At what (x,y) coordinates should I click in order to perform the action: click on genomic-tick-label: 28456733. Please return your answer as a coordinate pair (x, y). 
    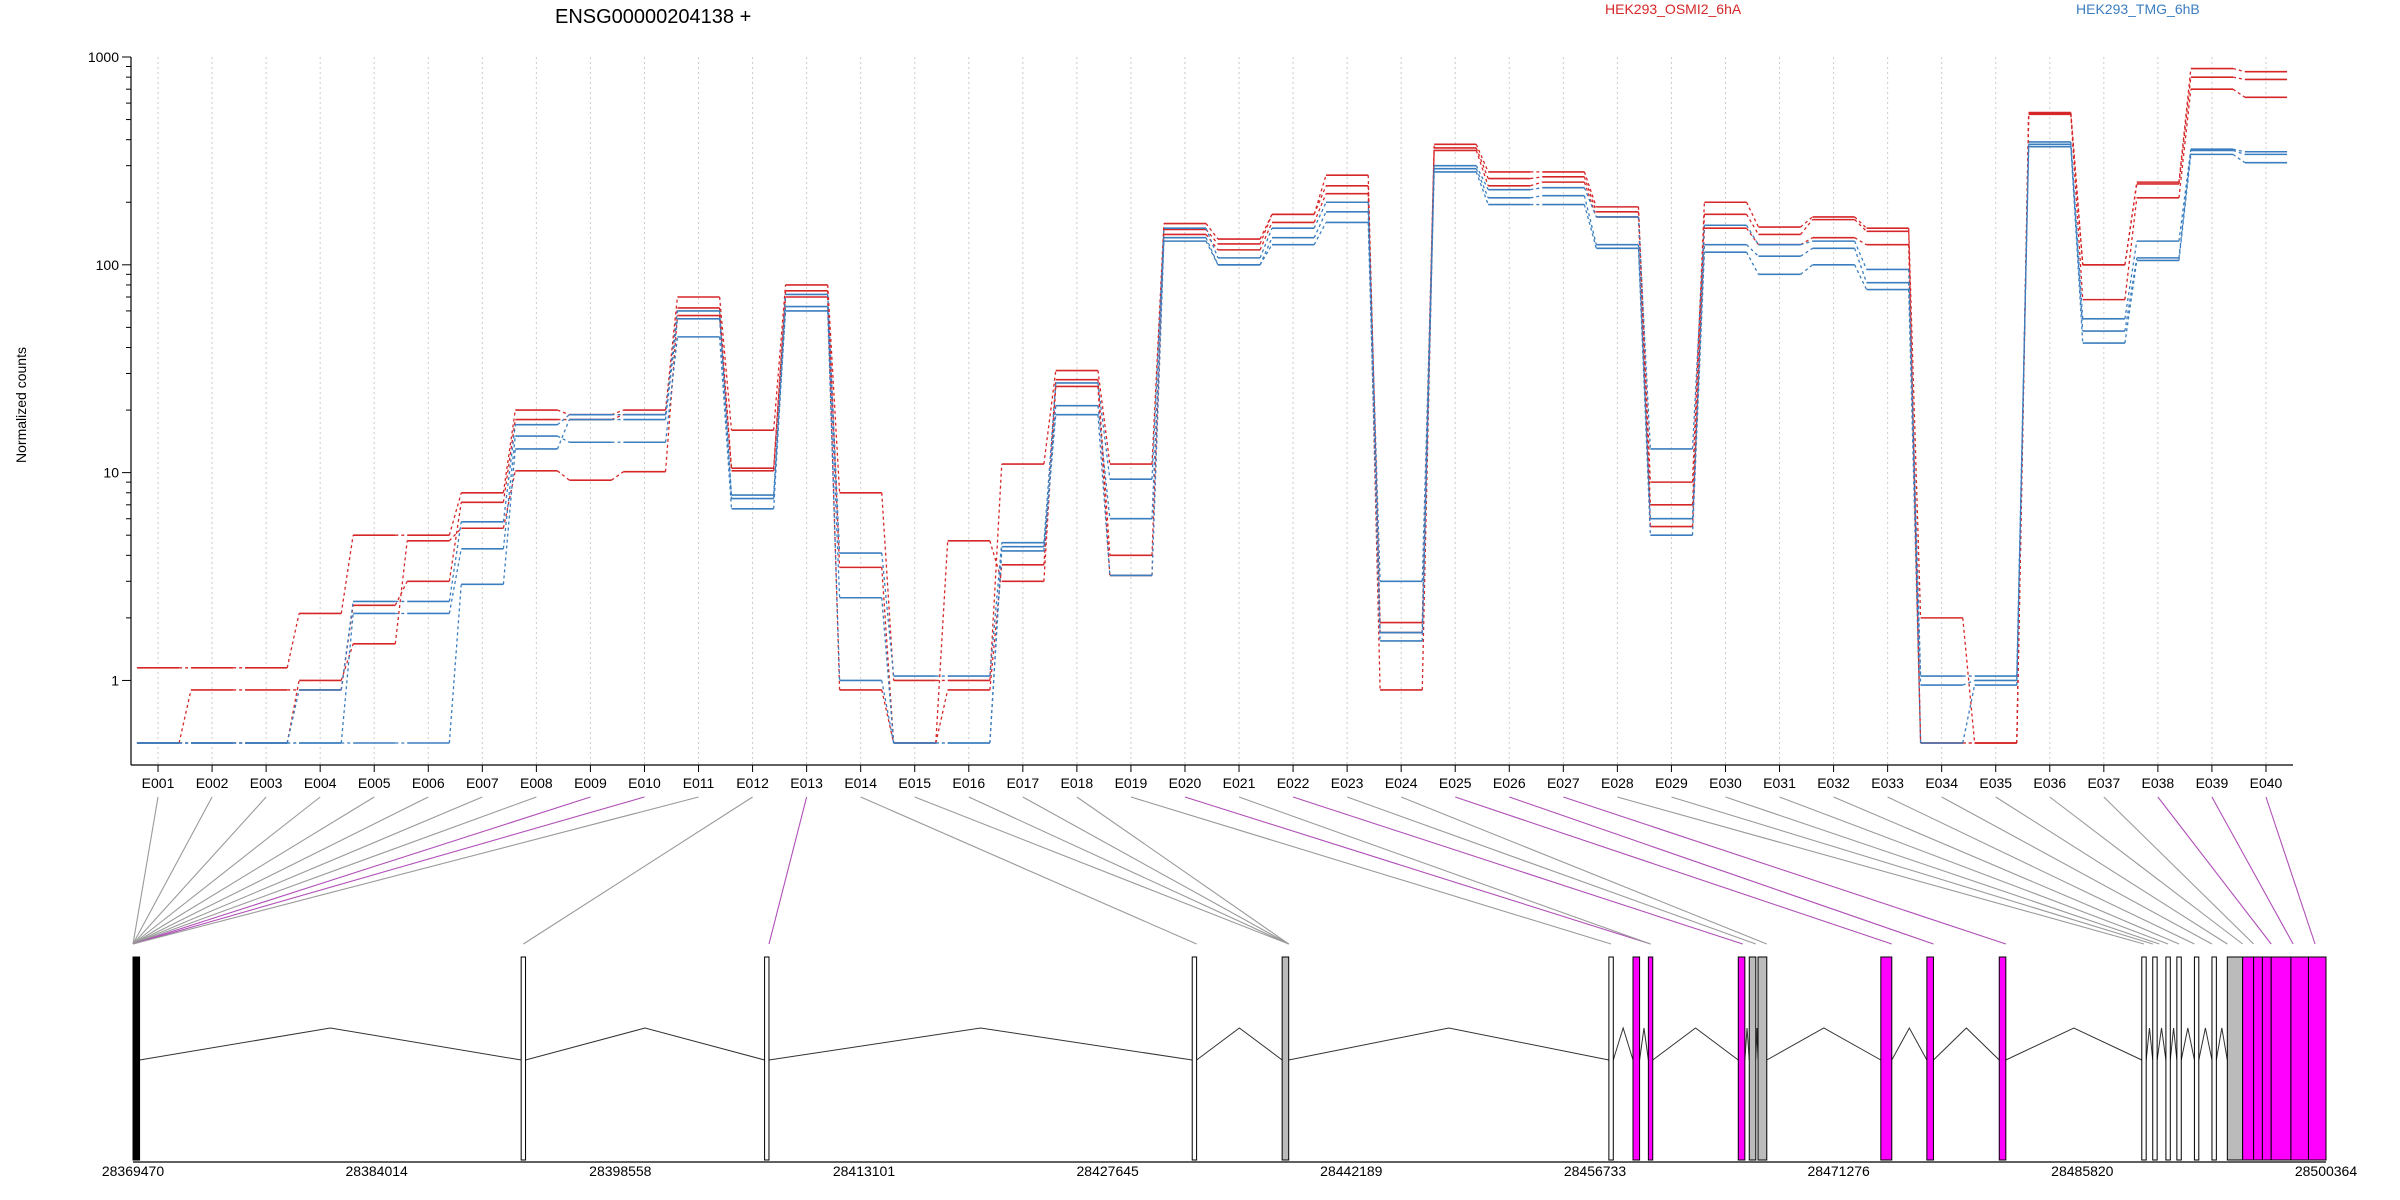
    Looking at the image, I should click on (1595, 1171).